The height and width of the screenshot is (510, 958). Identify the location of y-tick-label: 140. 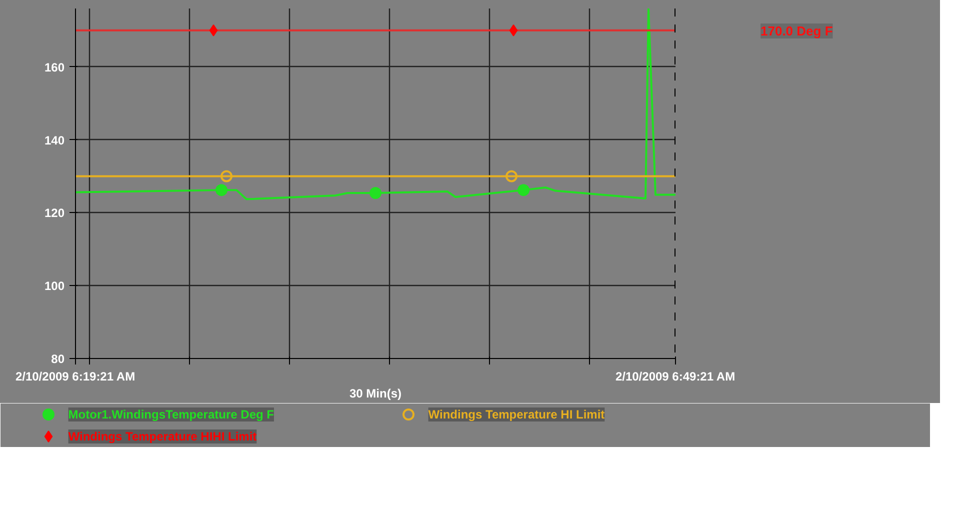
(54, 140).